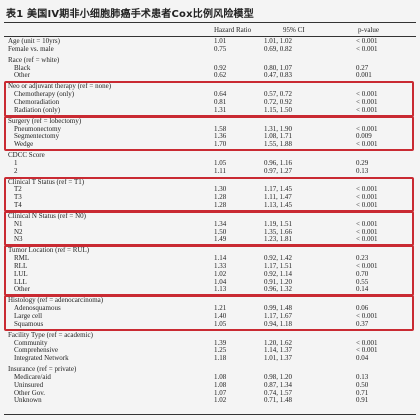 The height and width of the screenshot is (420, 420). I want to click on ci-cell: 1.13, 1.45, so click(278, 205).